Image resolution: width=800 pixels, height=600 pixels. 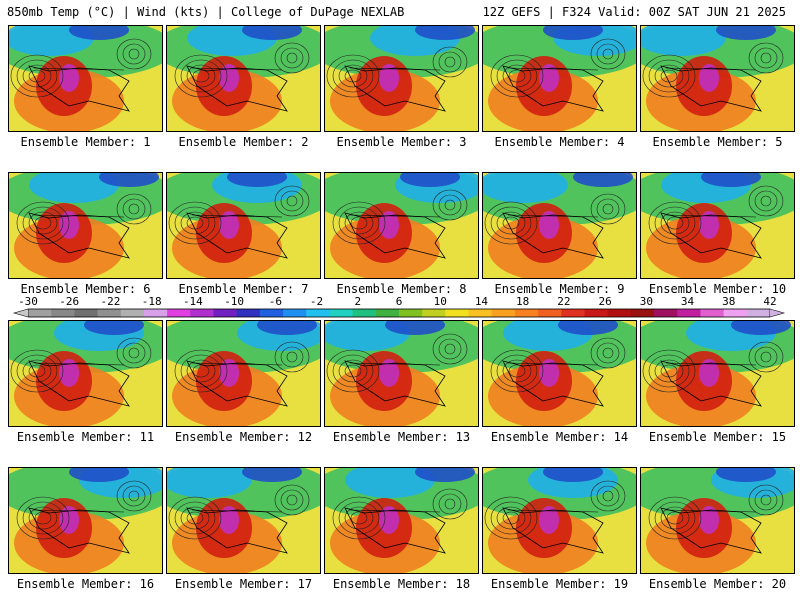 What do you see at coordinates (316, 301) in the screenshot?
I see `colorbar-tick-label: -2` at bounding box center [316, 301].